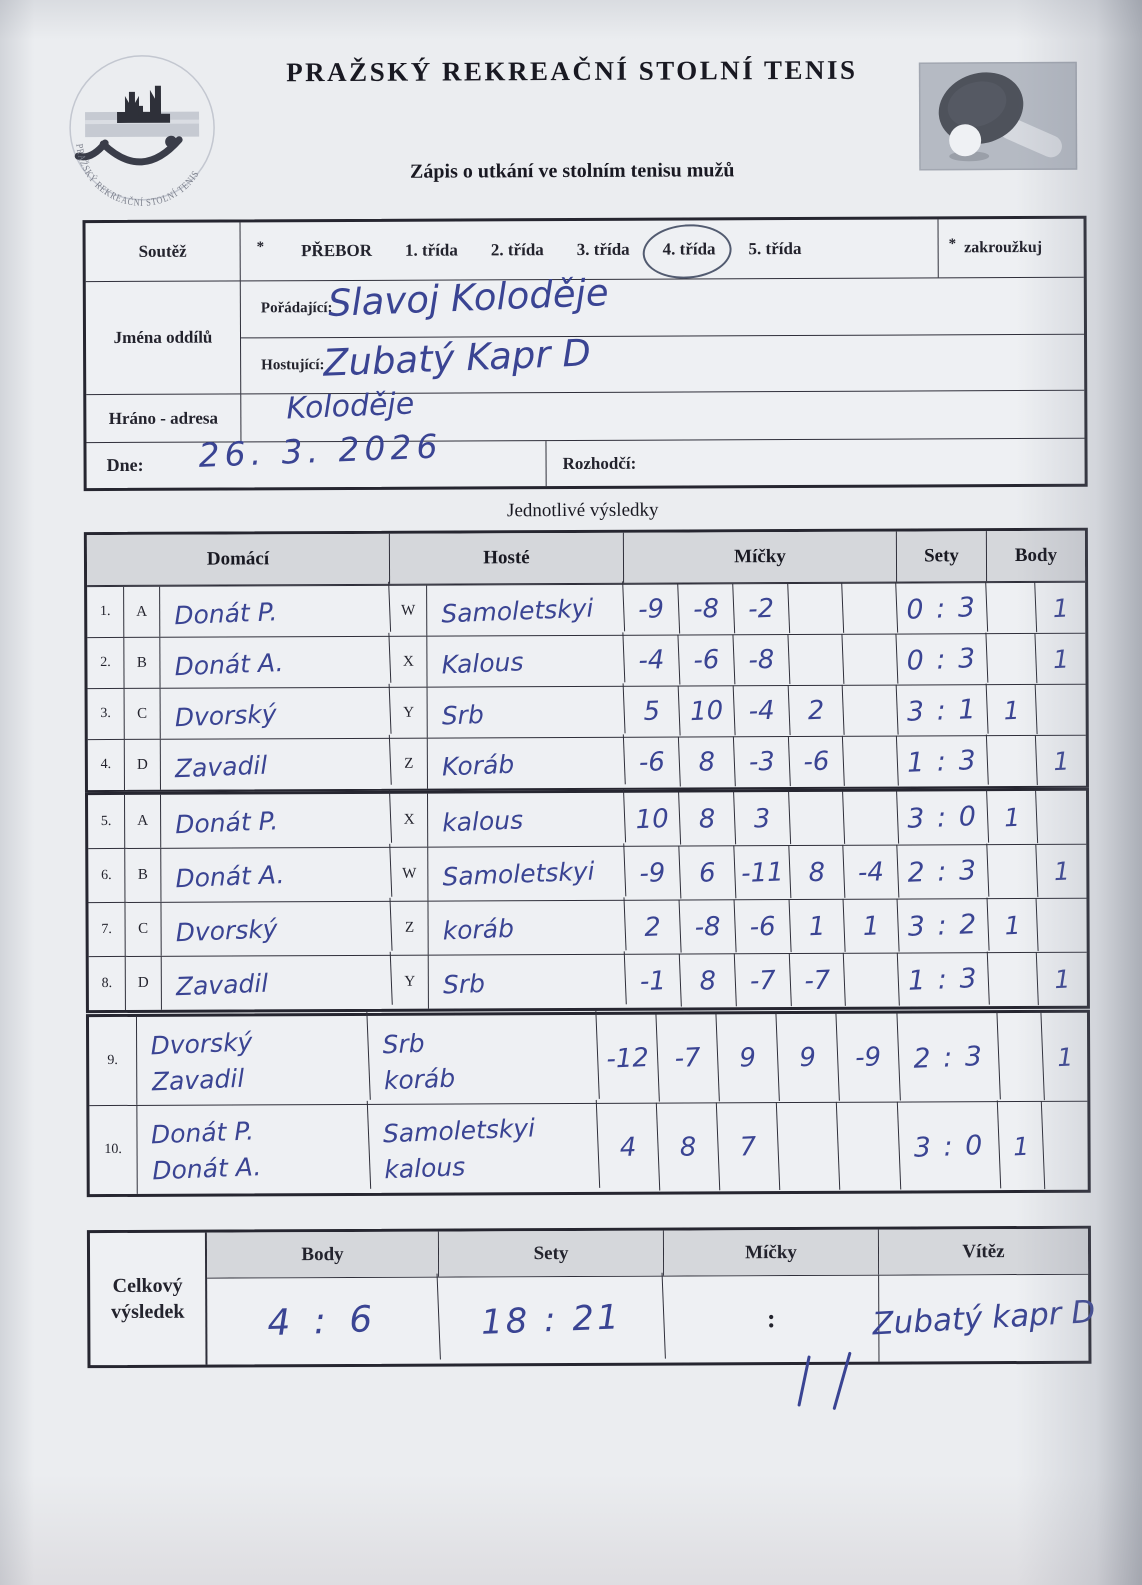 This screenshot has width=1142, height=1585. I want to click on guest-player-2: kalous, so click(424, 1168).